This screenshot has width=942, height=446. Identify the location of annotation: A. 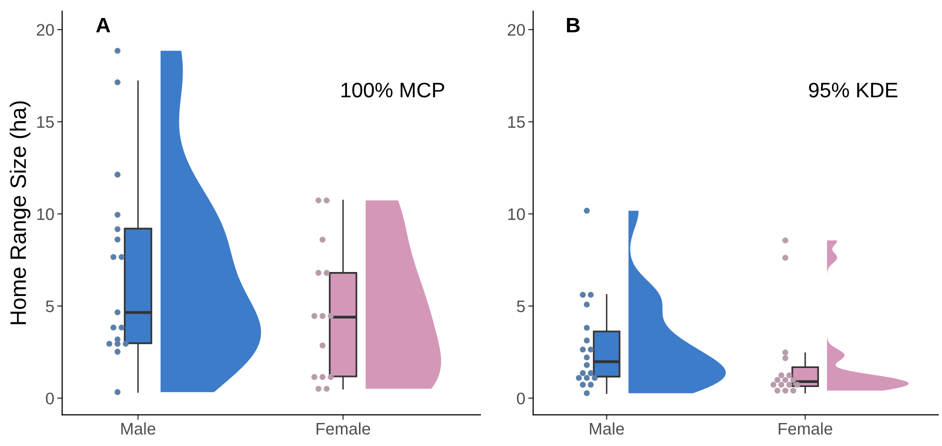
(103, 25).